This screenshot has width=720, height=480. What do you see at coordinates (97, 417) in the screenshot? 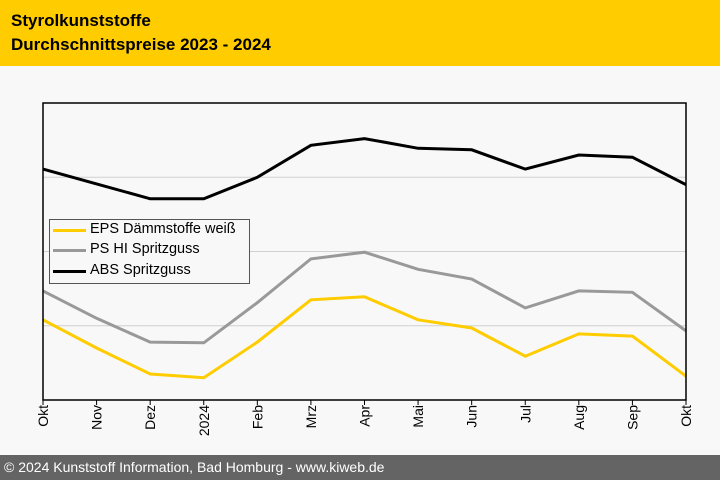
I see `x-tick-label: Nov` at bounding box center [97, 417].